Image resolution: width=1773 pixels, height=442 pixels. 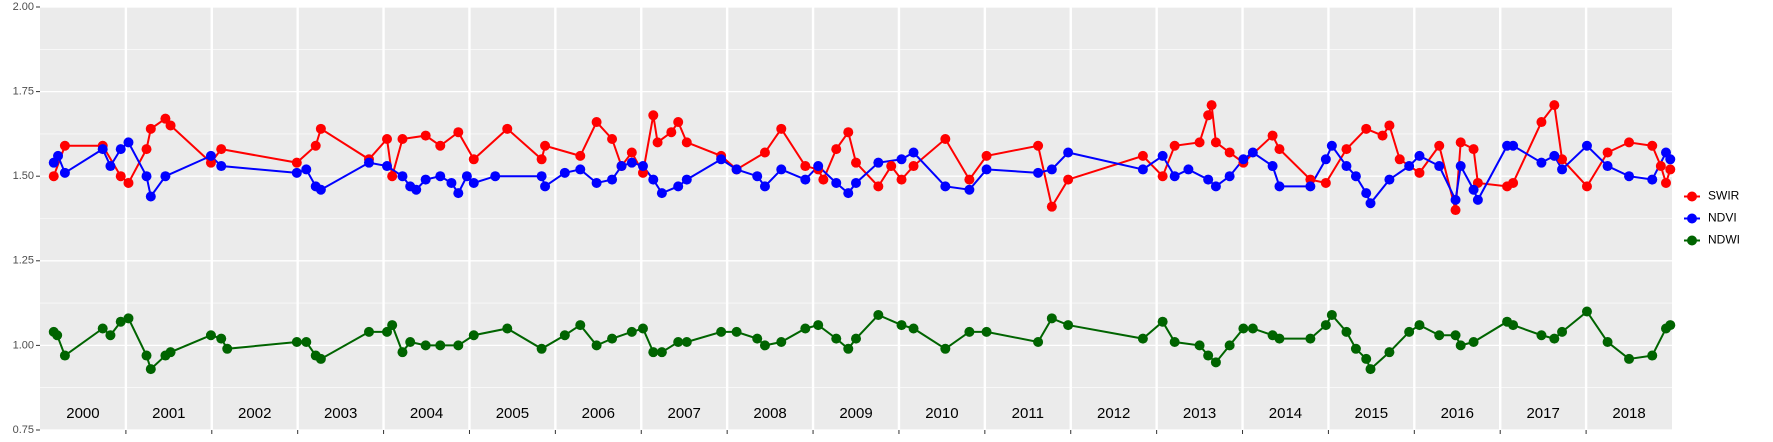 What do you see at coordinates (1722, 218) in the screenshot?
I see `legend-label: NDVI` at bounding box center [1722, 218].